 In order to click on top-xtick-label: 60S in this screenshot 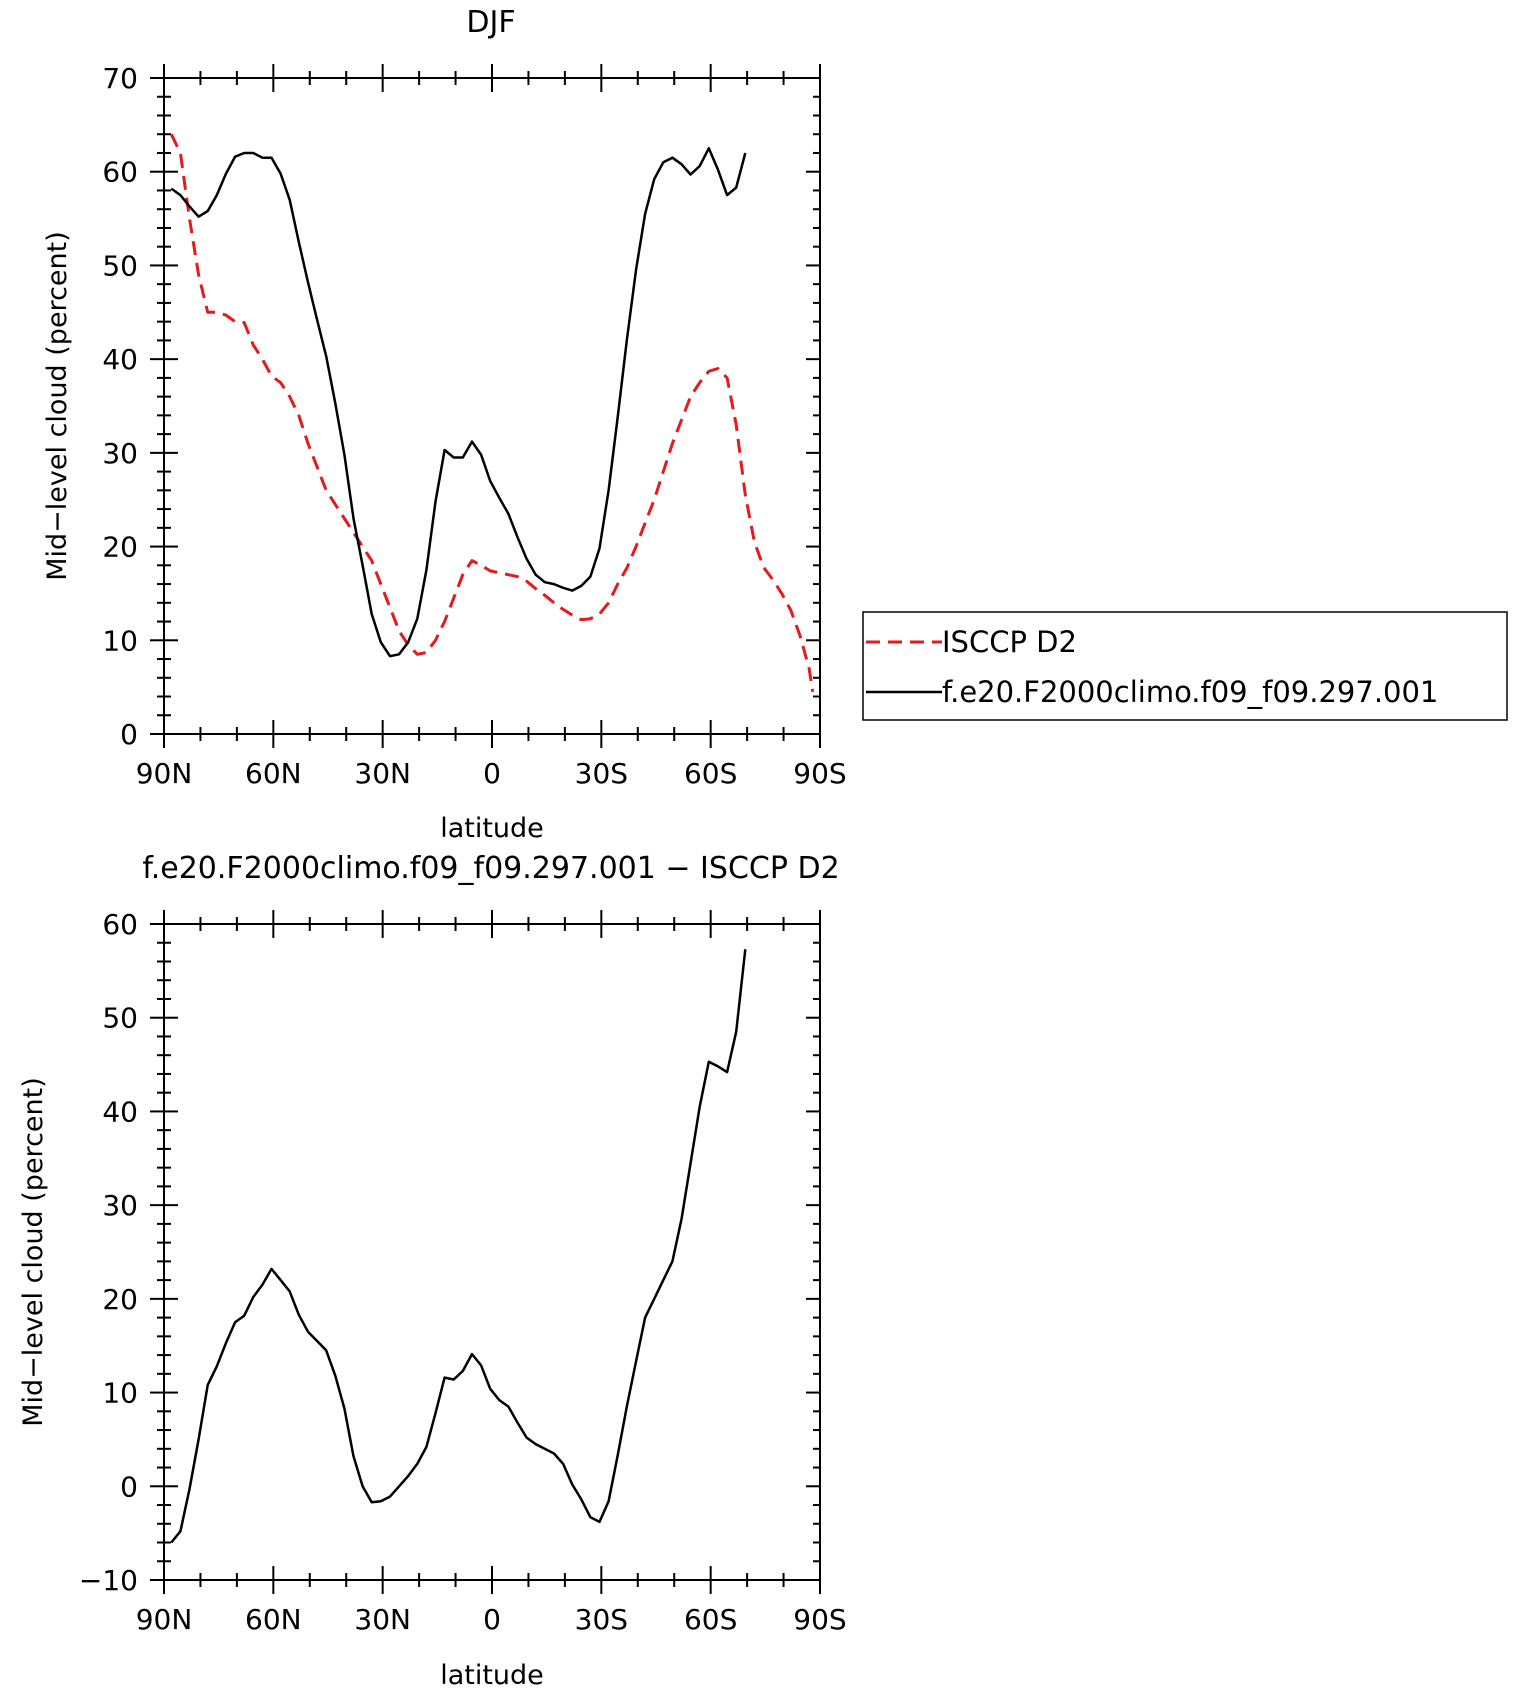, I will do `click(710, 773)`.